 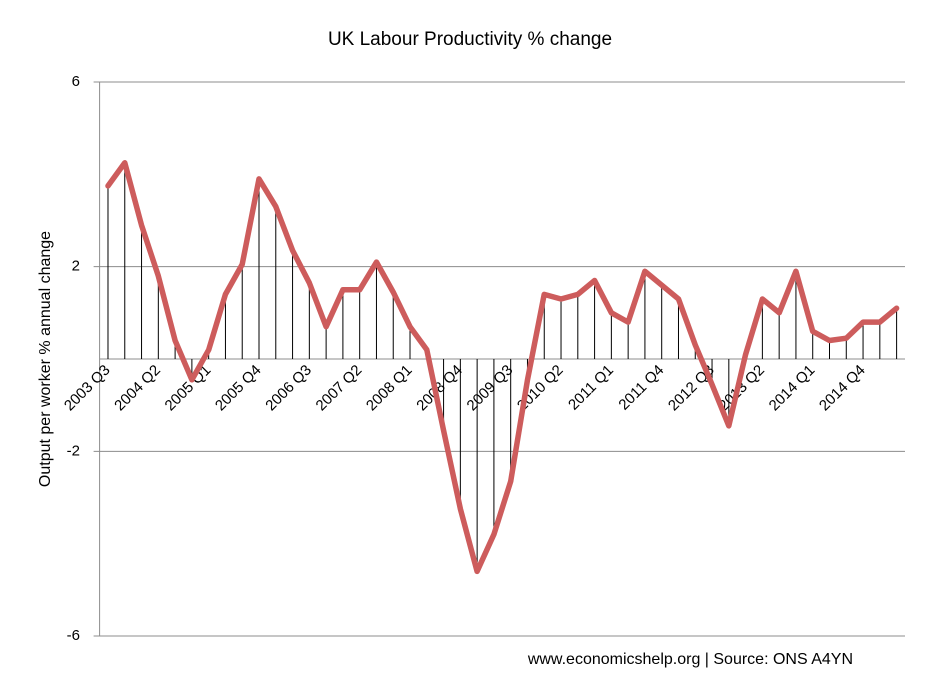 I want to click on source-note: www.economicshelp.org | Source: ONS A4YN, so click(x=690, y=659).